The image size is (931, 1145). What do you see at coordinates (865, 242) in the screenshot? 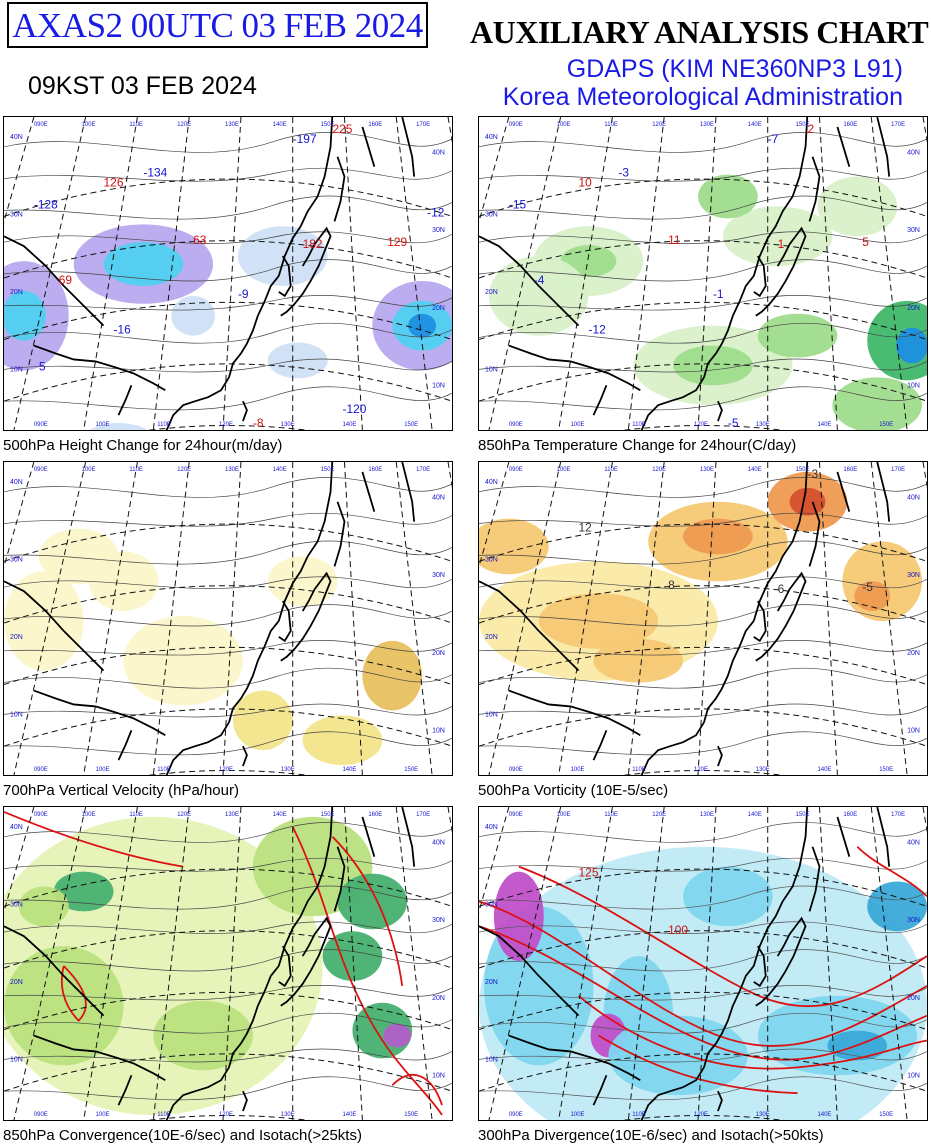
I see `field-value-label: 5` at bounding box center [865, 242].